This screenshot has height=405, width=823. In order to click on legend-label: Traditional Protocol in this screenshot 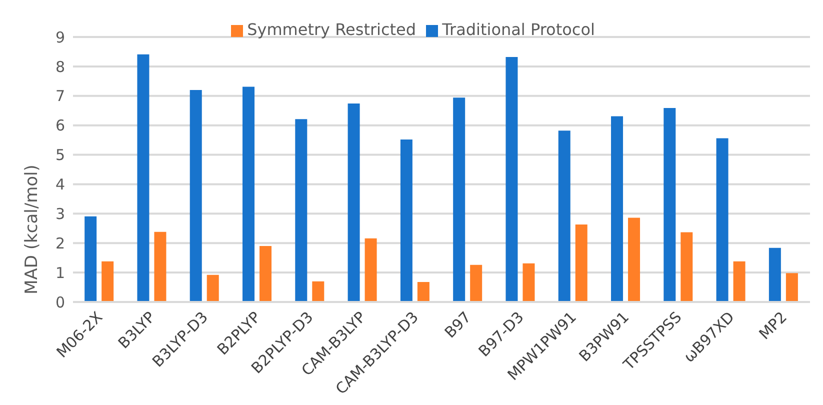, I will do `click(518, 29)`.